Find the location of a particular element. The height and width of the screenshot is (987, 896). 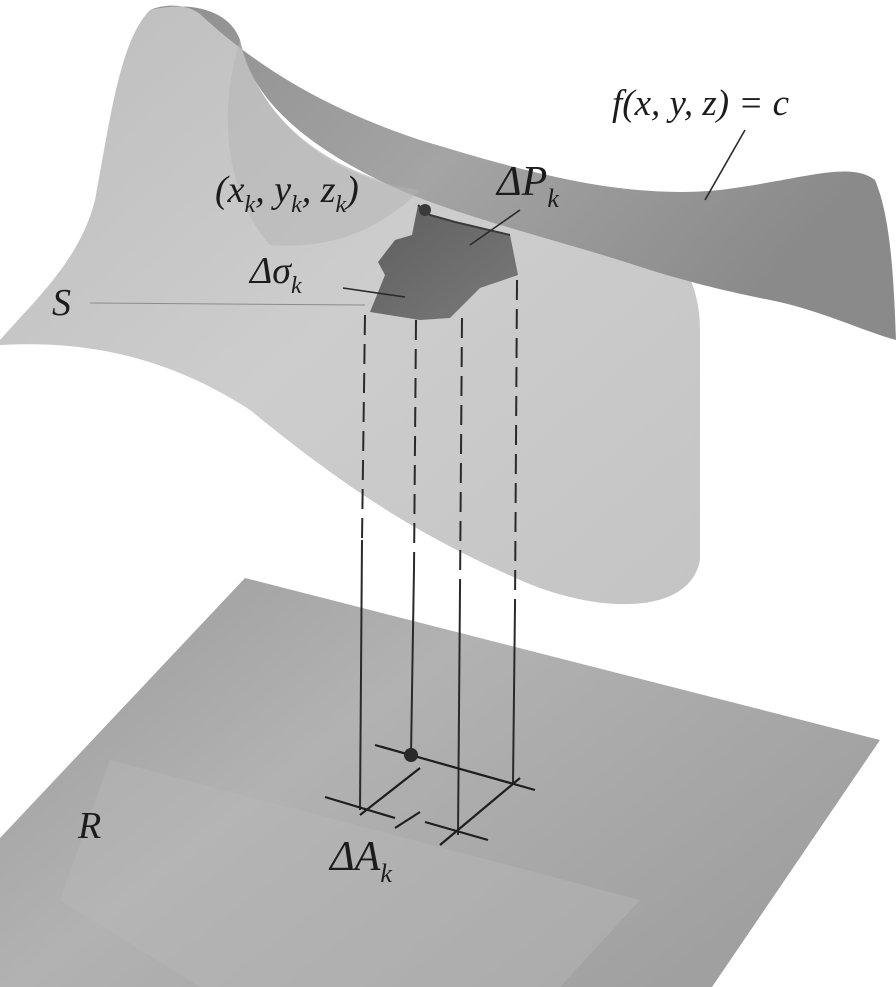

region-stripe is located at coordinates (350, 873).